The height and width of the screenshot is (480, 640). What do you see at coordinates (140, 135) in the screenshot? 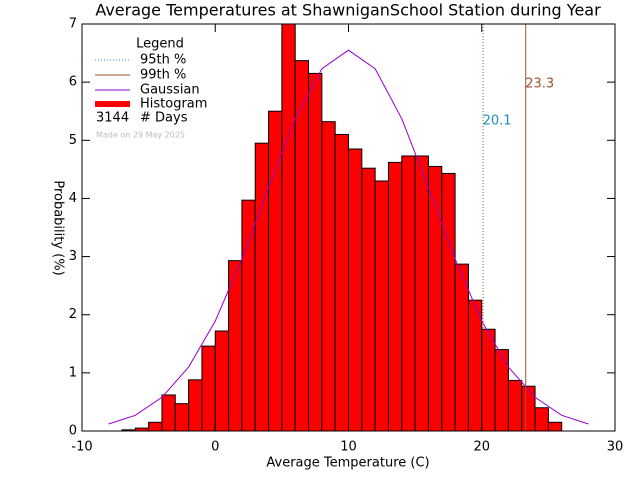
I see `note: Made on 29 May 2025` at bounding box center [140, 135].